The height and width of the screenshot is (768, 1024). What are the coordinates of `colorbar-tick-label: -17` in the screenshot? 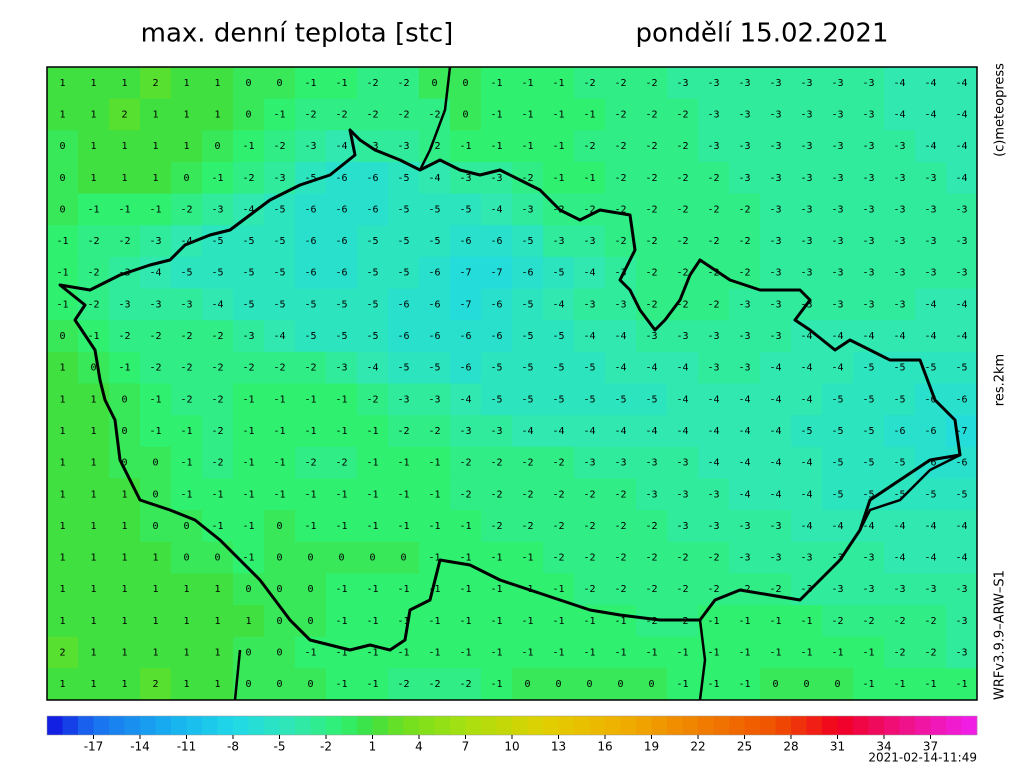 It's located at (94, 747).